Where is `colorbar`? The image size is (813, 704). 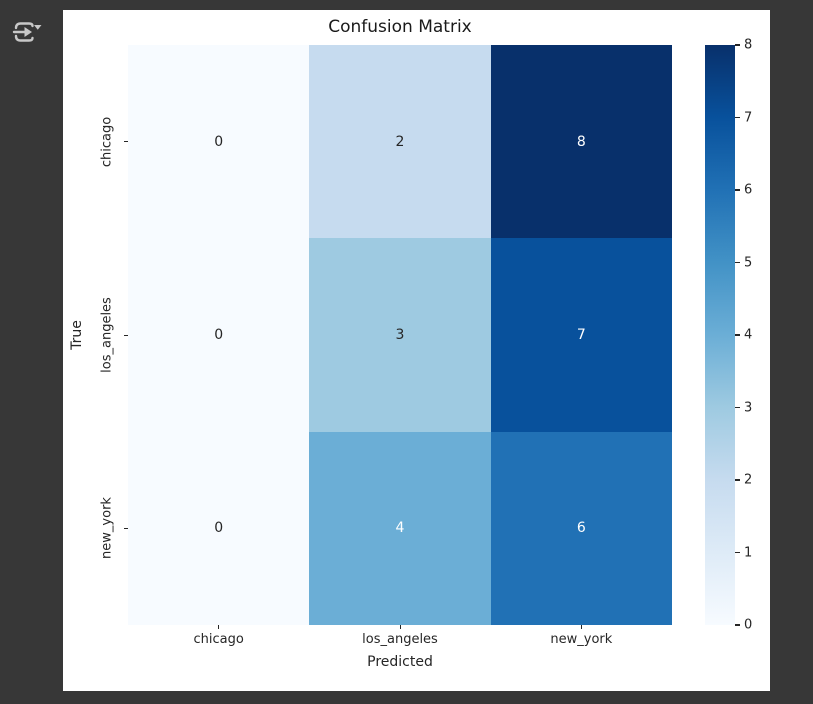 colorbar is located at coordinates (720, 335).